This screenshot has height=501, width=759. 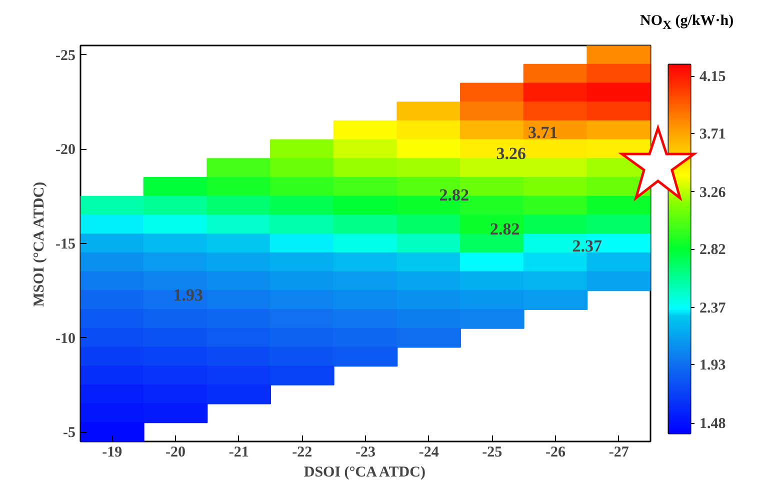 I want to click on color-bar-label: 2.82, so click(x=713, y=250).